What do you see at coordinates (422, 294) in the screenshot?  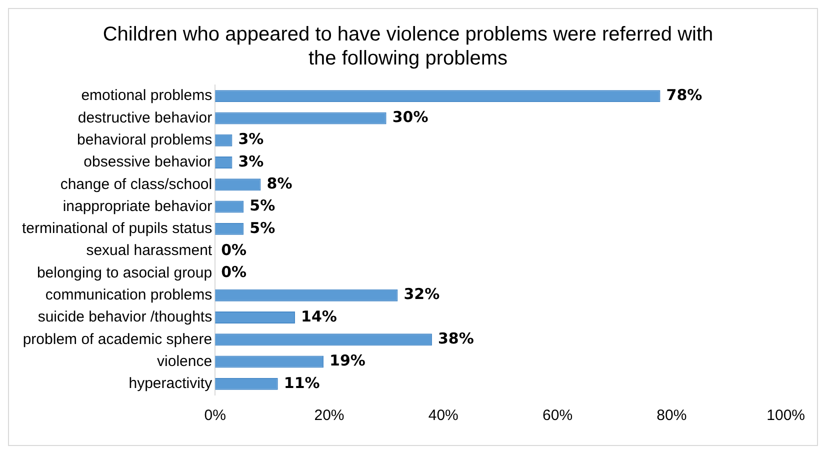 I see `data-label: 32%` at bounding box center [422, 294].